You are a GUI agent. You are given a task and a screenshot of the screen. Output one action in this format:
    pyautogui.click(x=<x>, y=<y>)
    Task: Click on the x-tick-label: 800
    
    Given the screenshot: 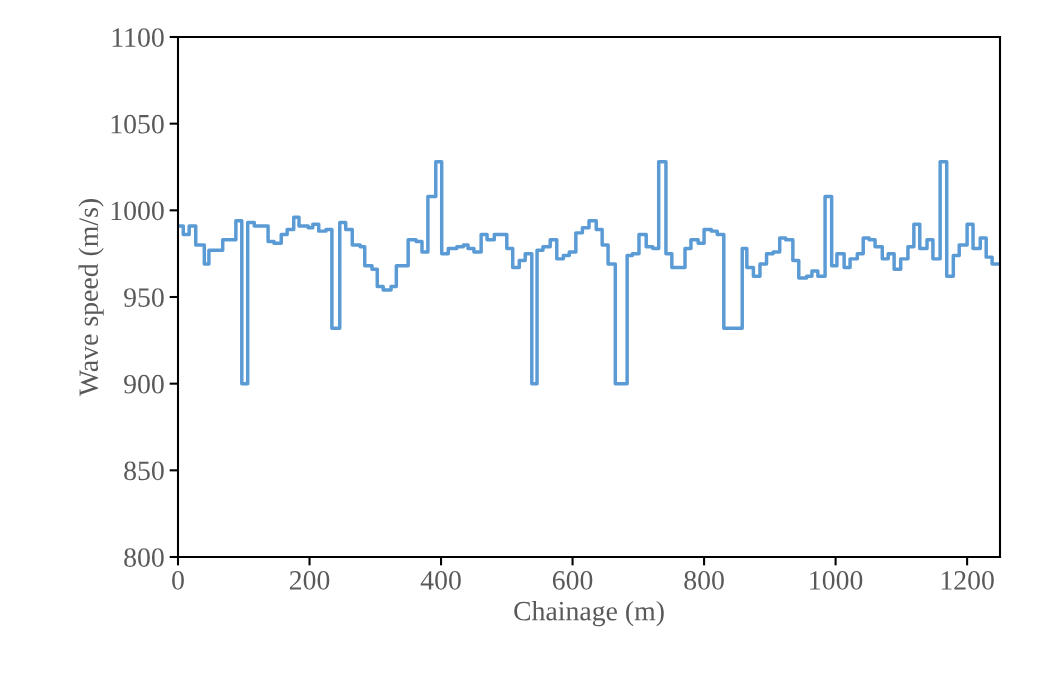 What is the action you would take?
    pyautogui.click(x=704, y=580)
    